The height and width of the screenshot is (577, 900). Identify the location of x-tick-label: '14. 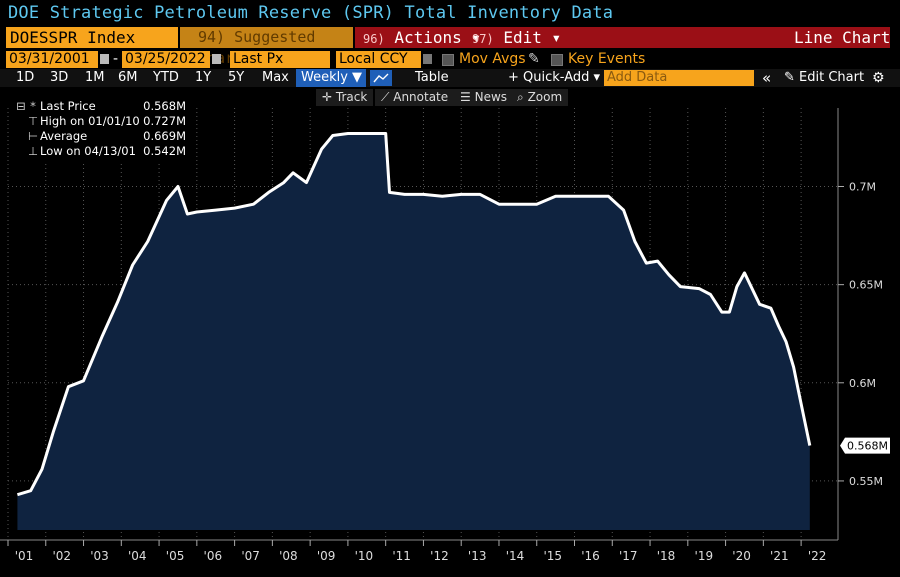
(515, 556).